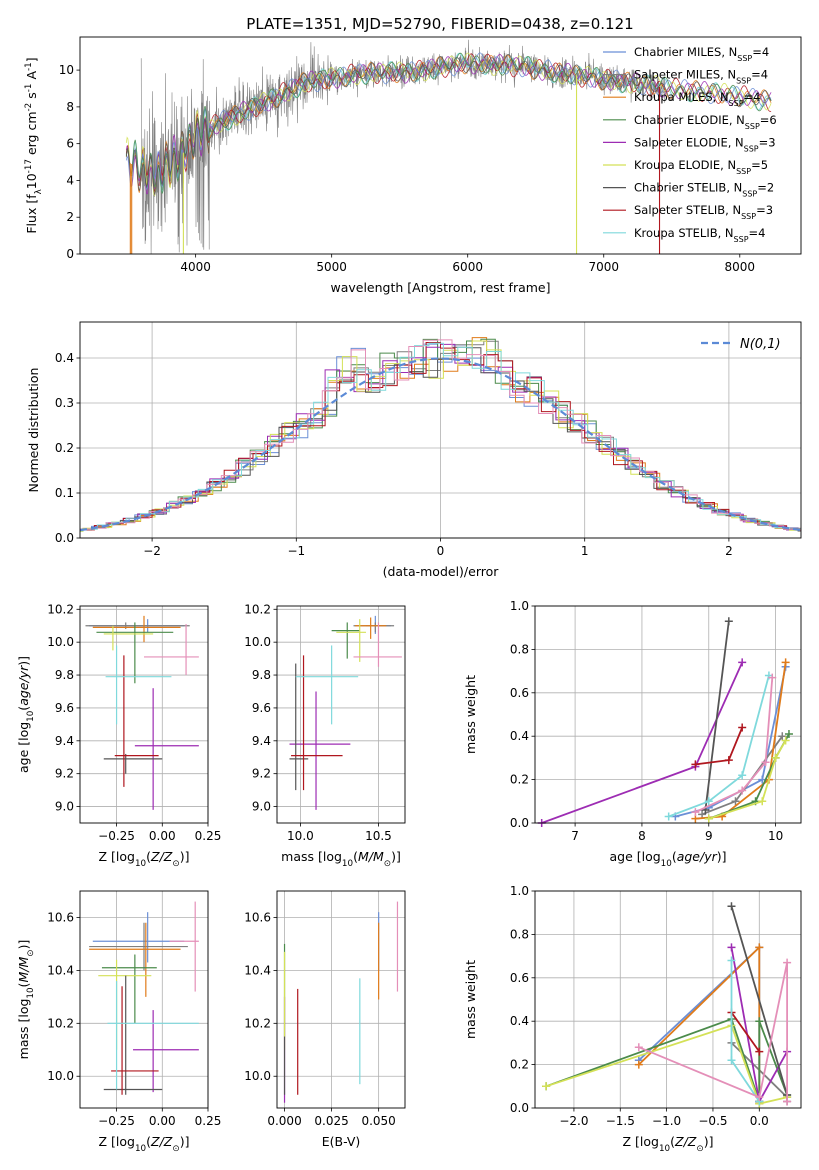  Describe the element at coordinates (701, 167) in the screenshot. I see `legend-label: Kroupa ELODIE, NSSP=5` at that location.